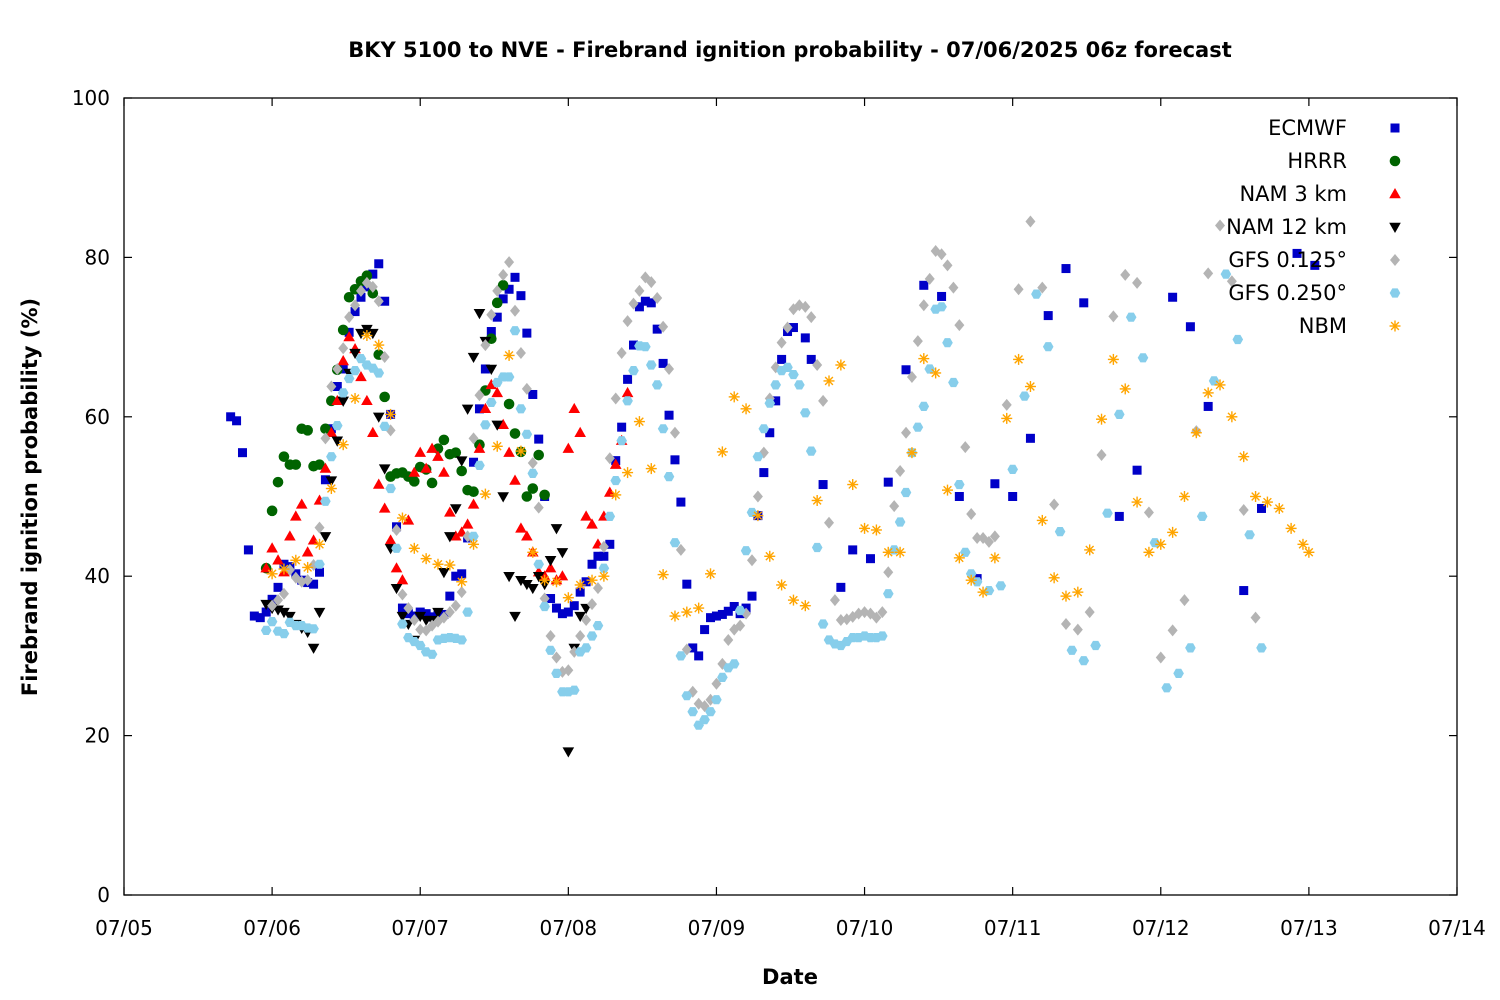 This screenshot has width=1500, height=1000. What do you see at coordinates (1013, 928) in the screenshot?
I see `x-tick-label: 07/11` at bounding box center [1013, 928].